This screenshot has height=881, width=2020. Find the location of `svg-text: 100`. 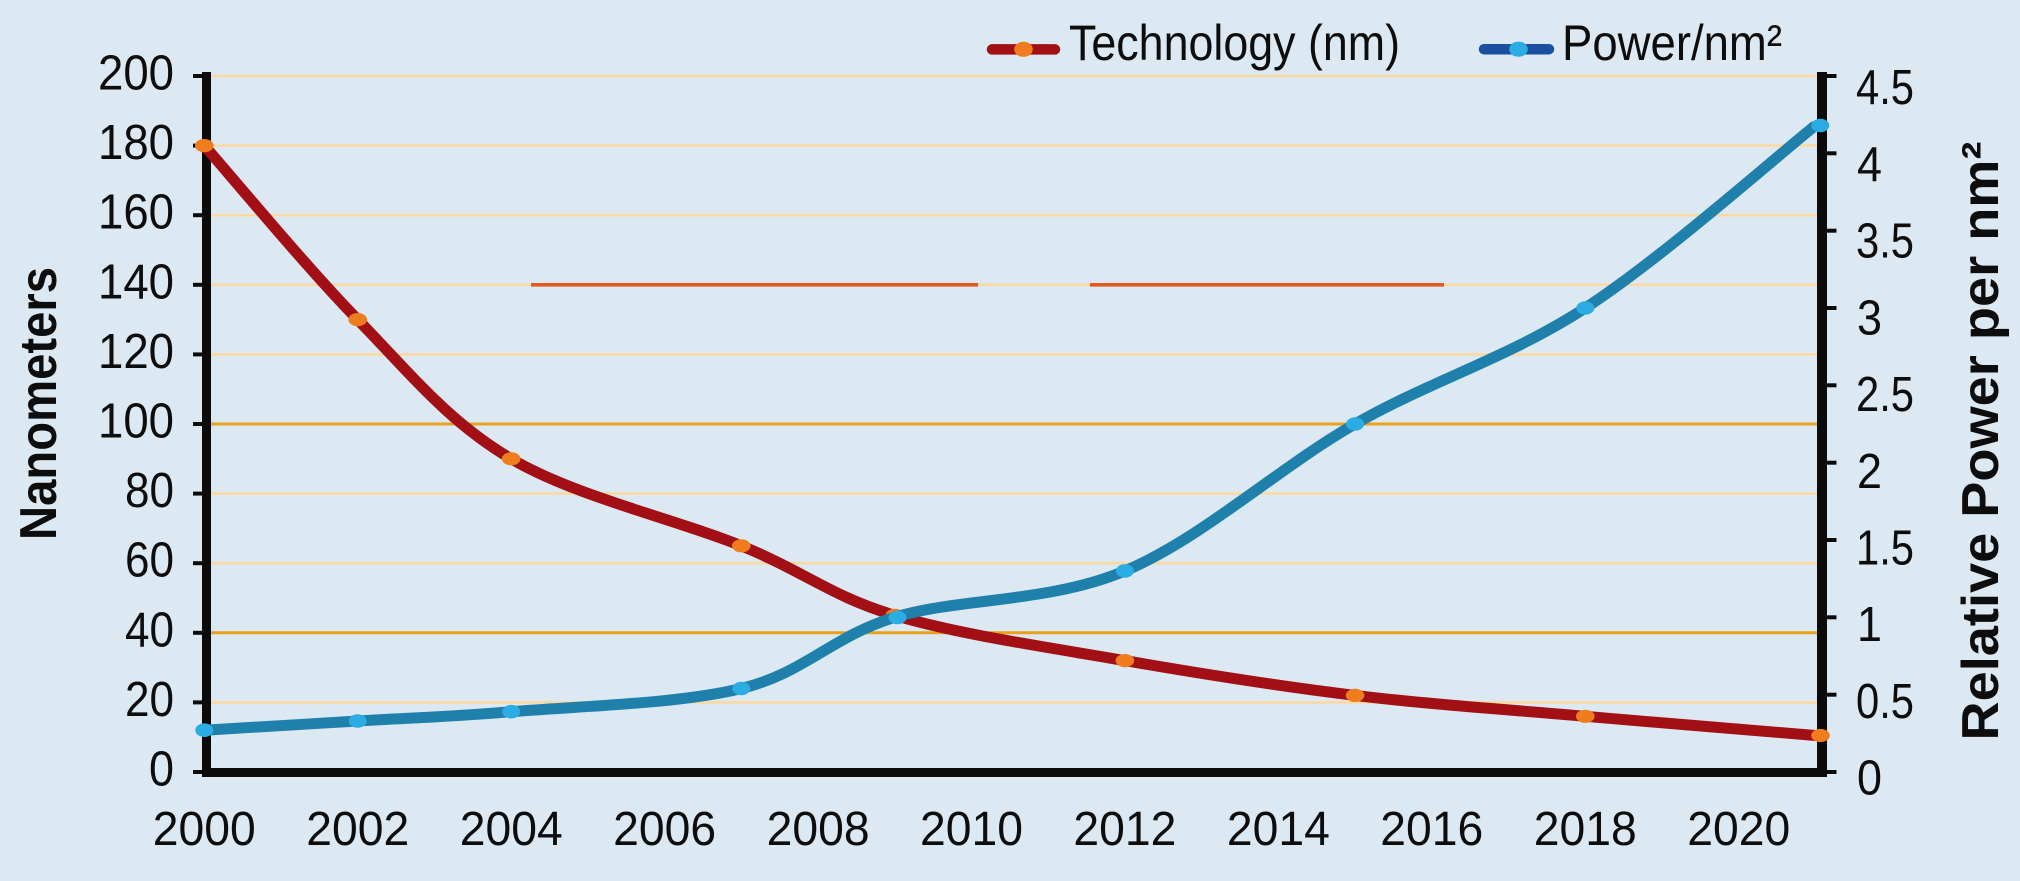

svg-text: 100 is located at coordinates (136, 422).